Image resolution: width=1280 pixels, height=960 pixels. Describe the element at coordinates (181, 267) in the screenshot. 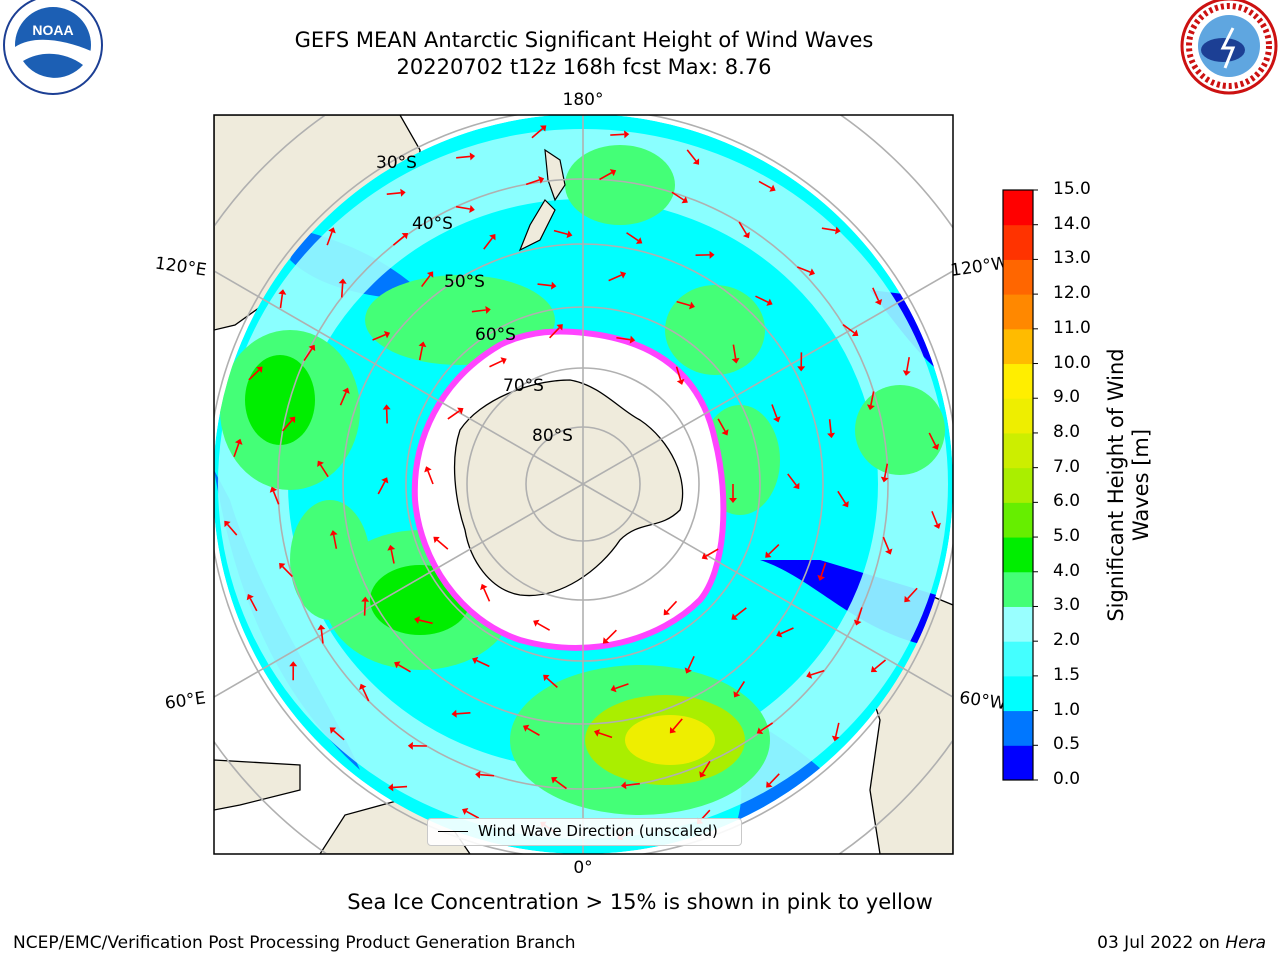

I see `lon-label-120e: 120°E` at that location.